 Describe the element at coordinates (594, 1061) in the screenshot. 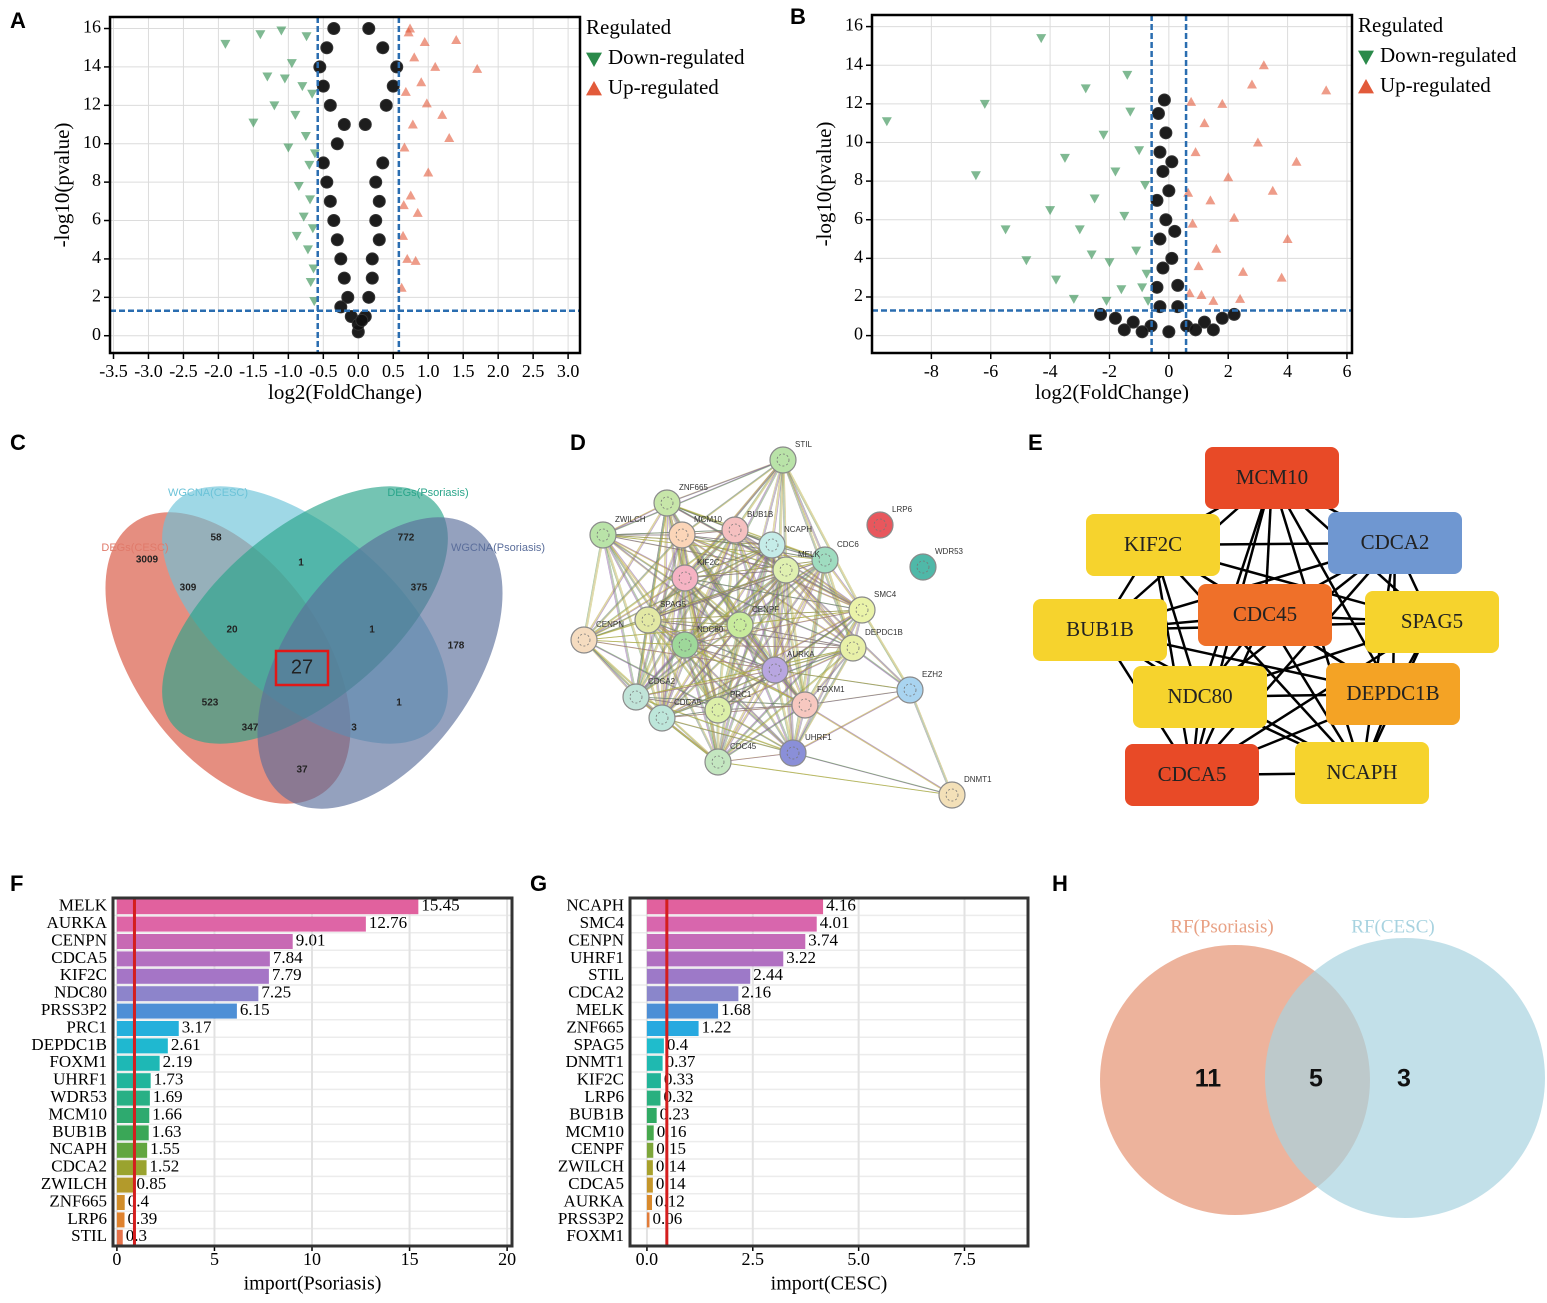

I see `category-label: DNMT1` at that location.